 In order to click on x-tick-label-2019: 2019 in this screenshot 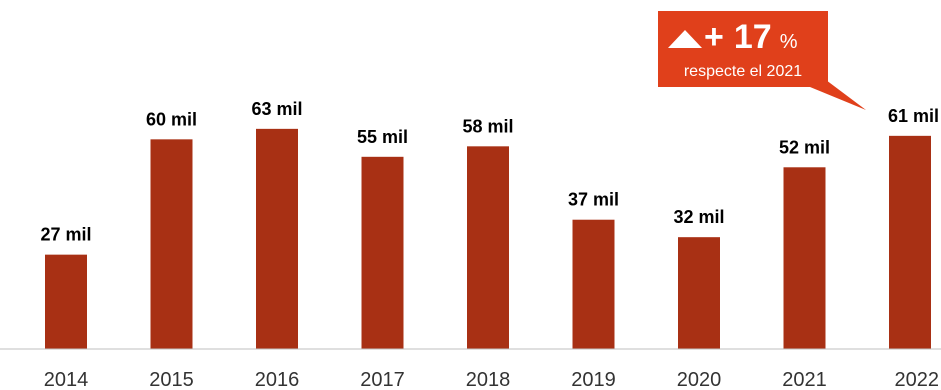, I will do `click(593, 379)`.